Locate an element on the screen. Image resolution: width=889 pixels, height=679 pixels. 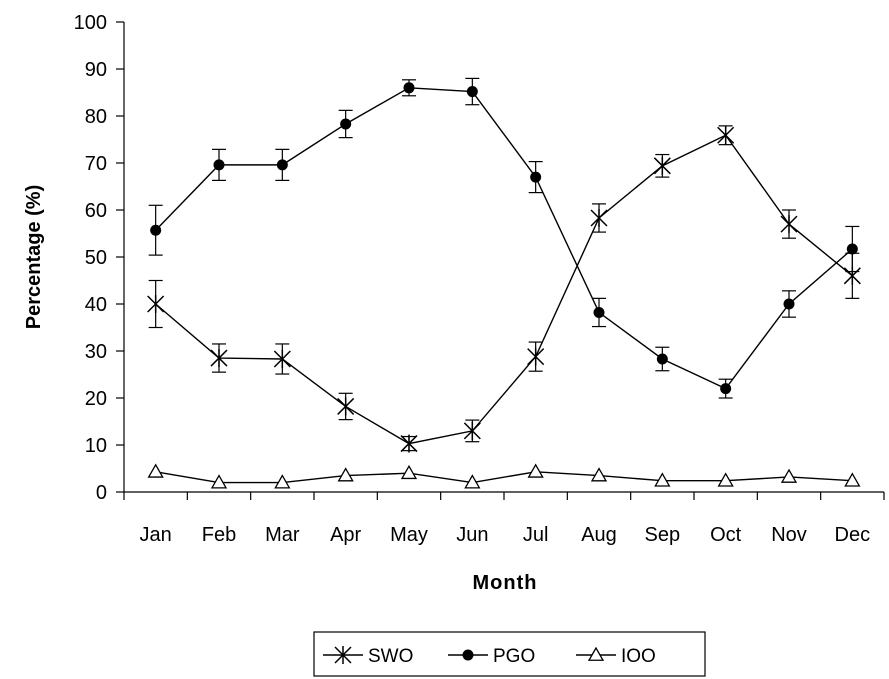
legend-items: SWO PGO IOO is located at coordinates (489, 656).